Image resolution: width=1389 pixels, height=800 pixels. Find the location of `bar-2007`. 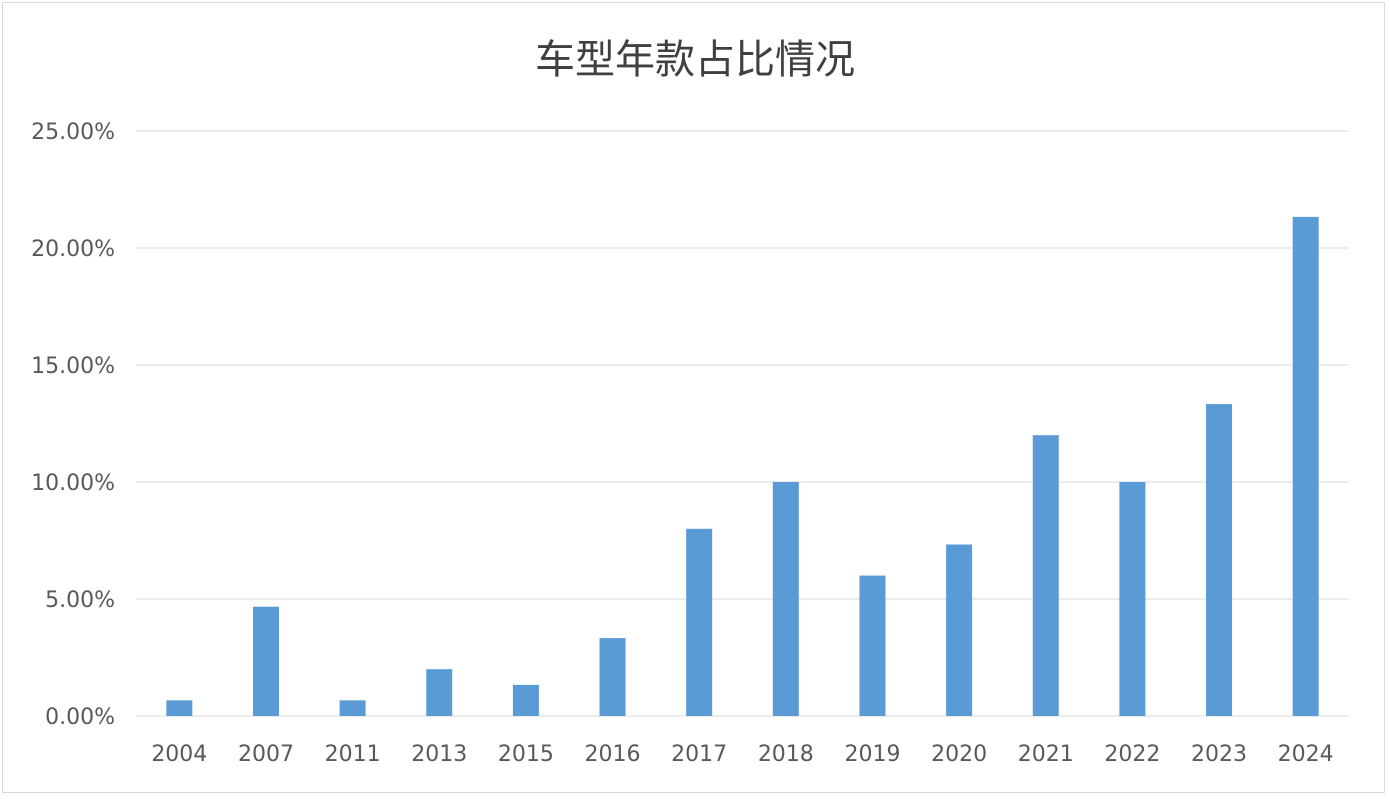

bar-2007 is located at coordinates (265, 661).